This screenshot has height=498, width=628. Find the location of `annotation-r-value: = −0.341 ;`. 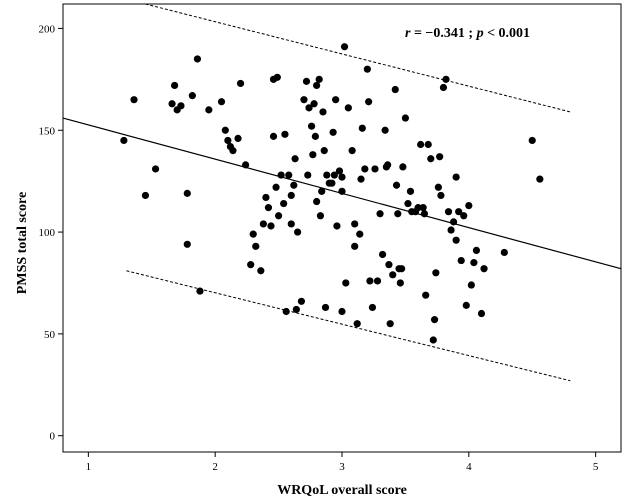

annotation-r-value: = −0.341 ; is located at coordinates (443, 33).